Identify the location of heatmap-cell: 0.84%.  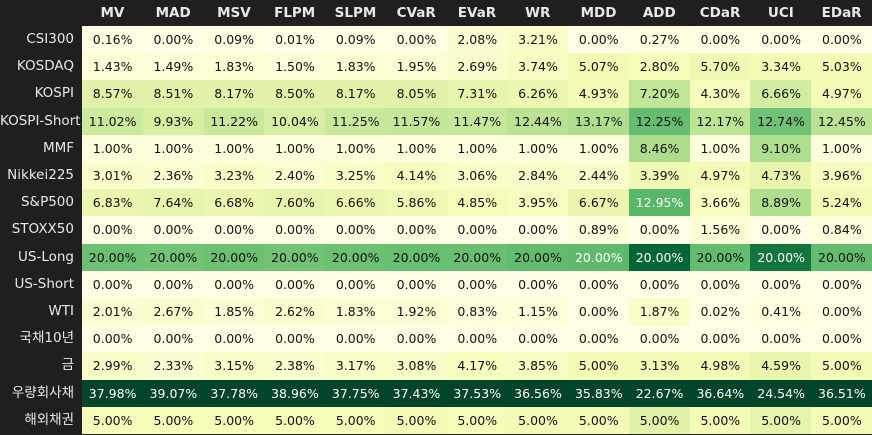
(841, 230).